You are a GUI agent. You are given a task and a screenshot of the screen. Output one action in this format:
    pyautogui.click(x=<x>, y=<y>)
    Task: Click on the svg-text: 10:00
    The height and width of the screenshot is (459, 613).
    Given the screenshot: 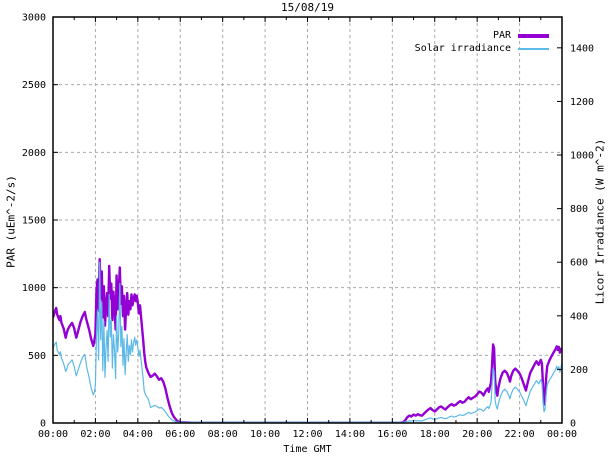 What is the action you would take?
    pyautogui.click(x=265, y=434)
    